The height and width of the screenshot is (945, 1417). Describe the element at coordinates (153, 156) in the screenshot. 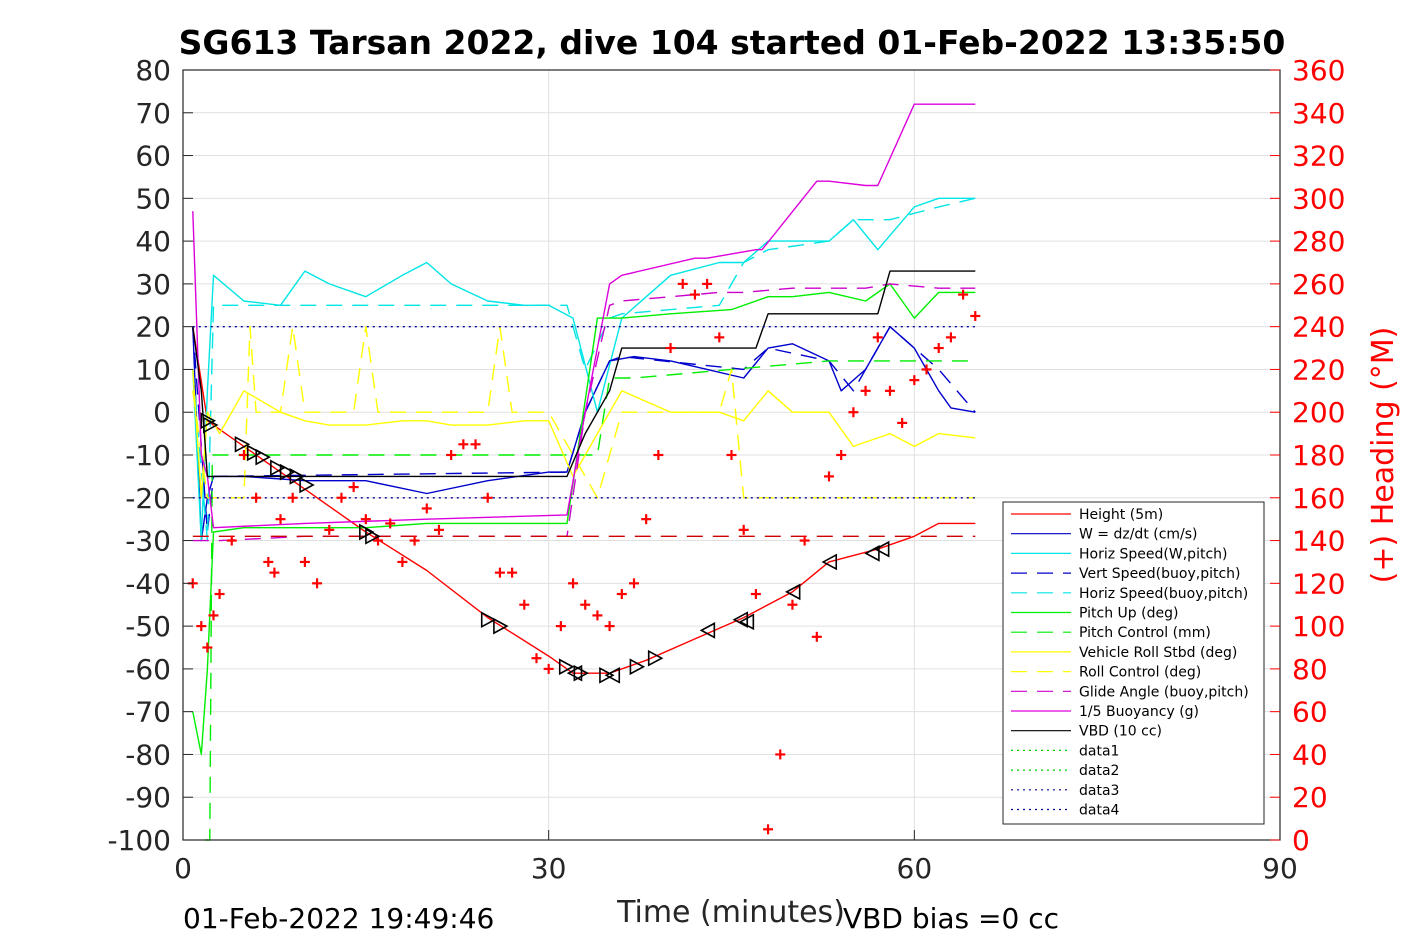

I see `y-tick-label: 60` at that location.